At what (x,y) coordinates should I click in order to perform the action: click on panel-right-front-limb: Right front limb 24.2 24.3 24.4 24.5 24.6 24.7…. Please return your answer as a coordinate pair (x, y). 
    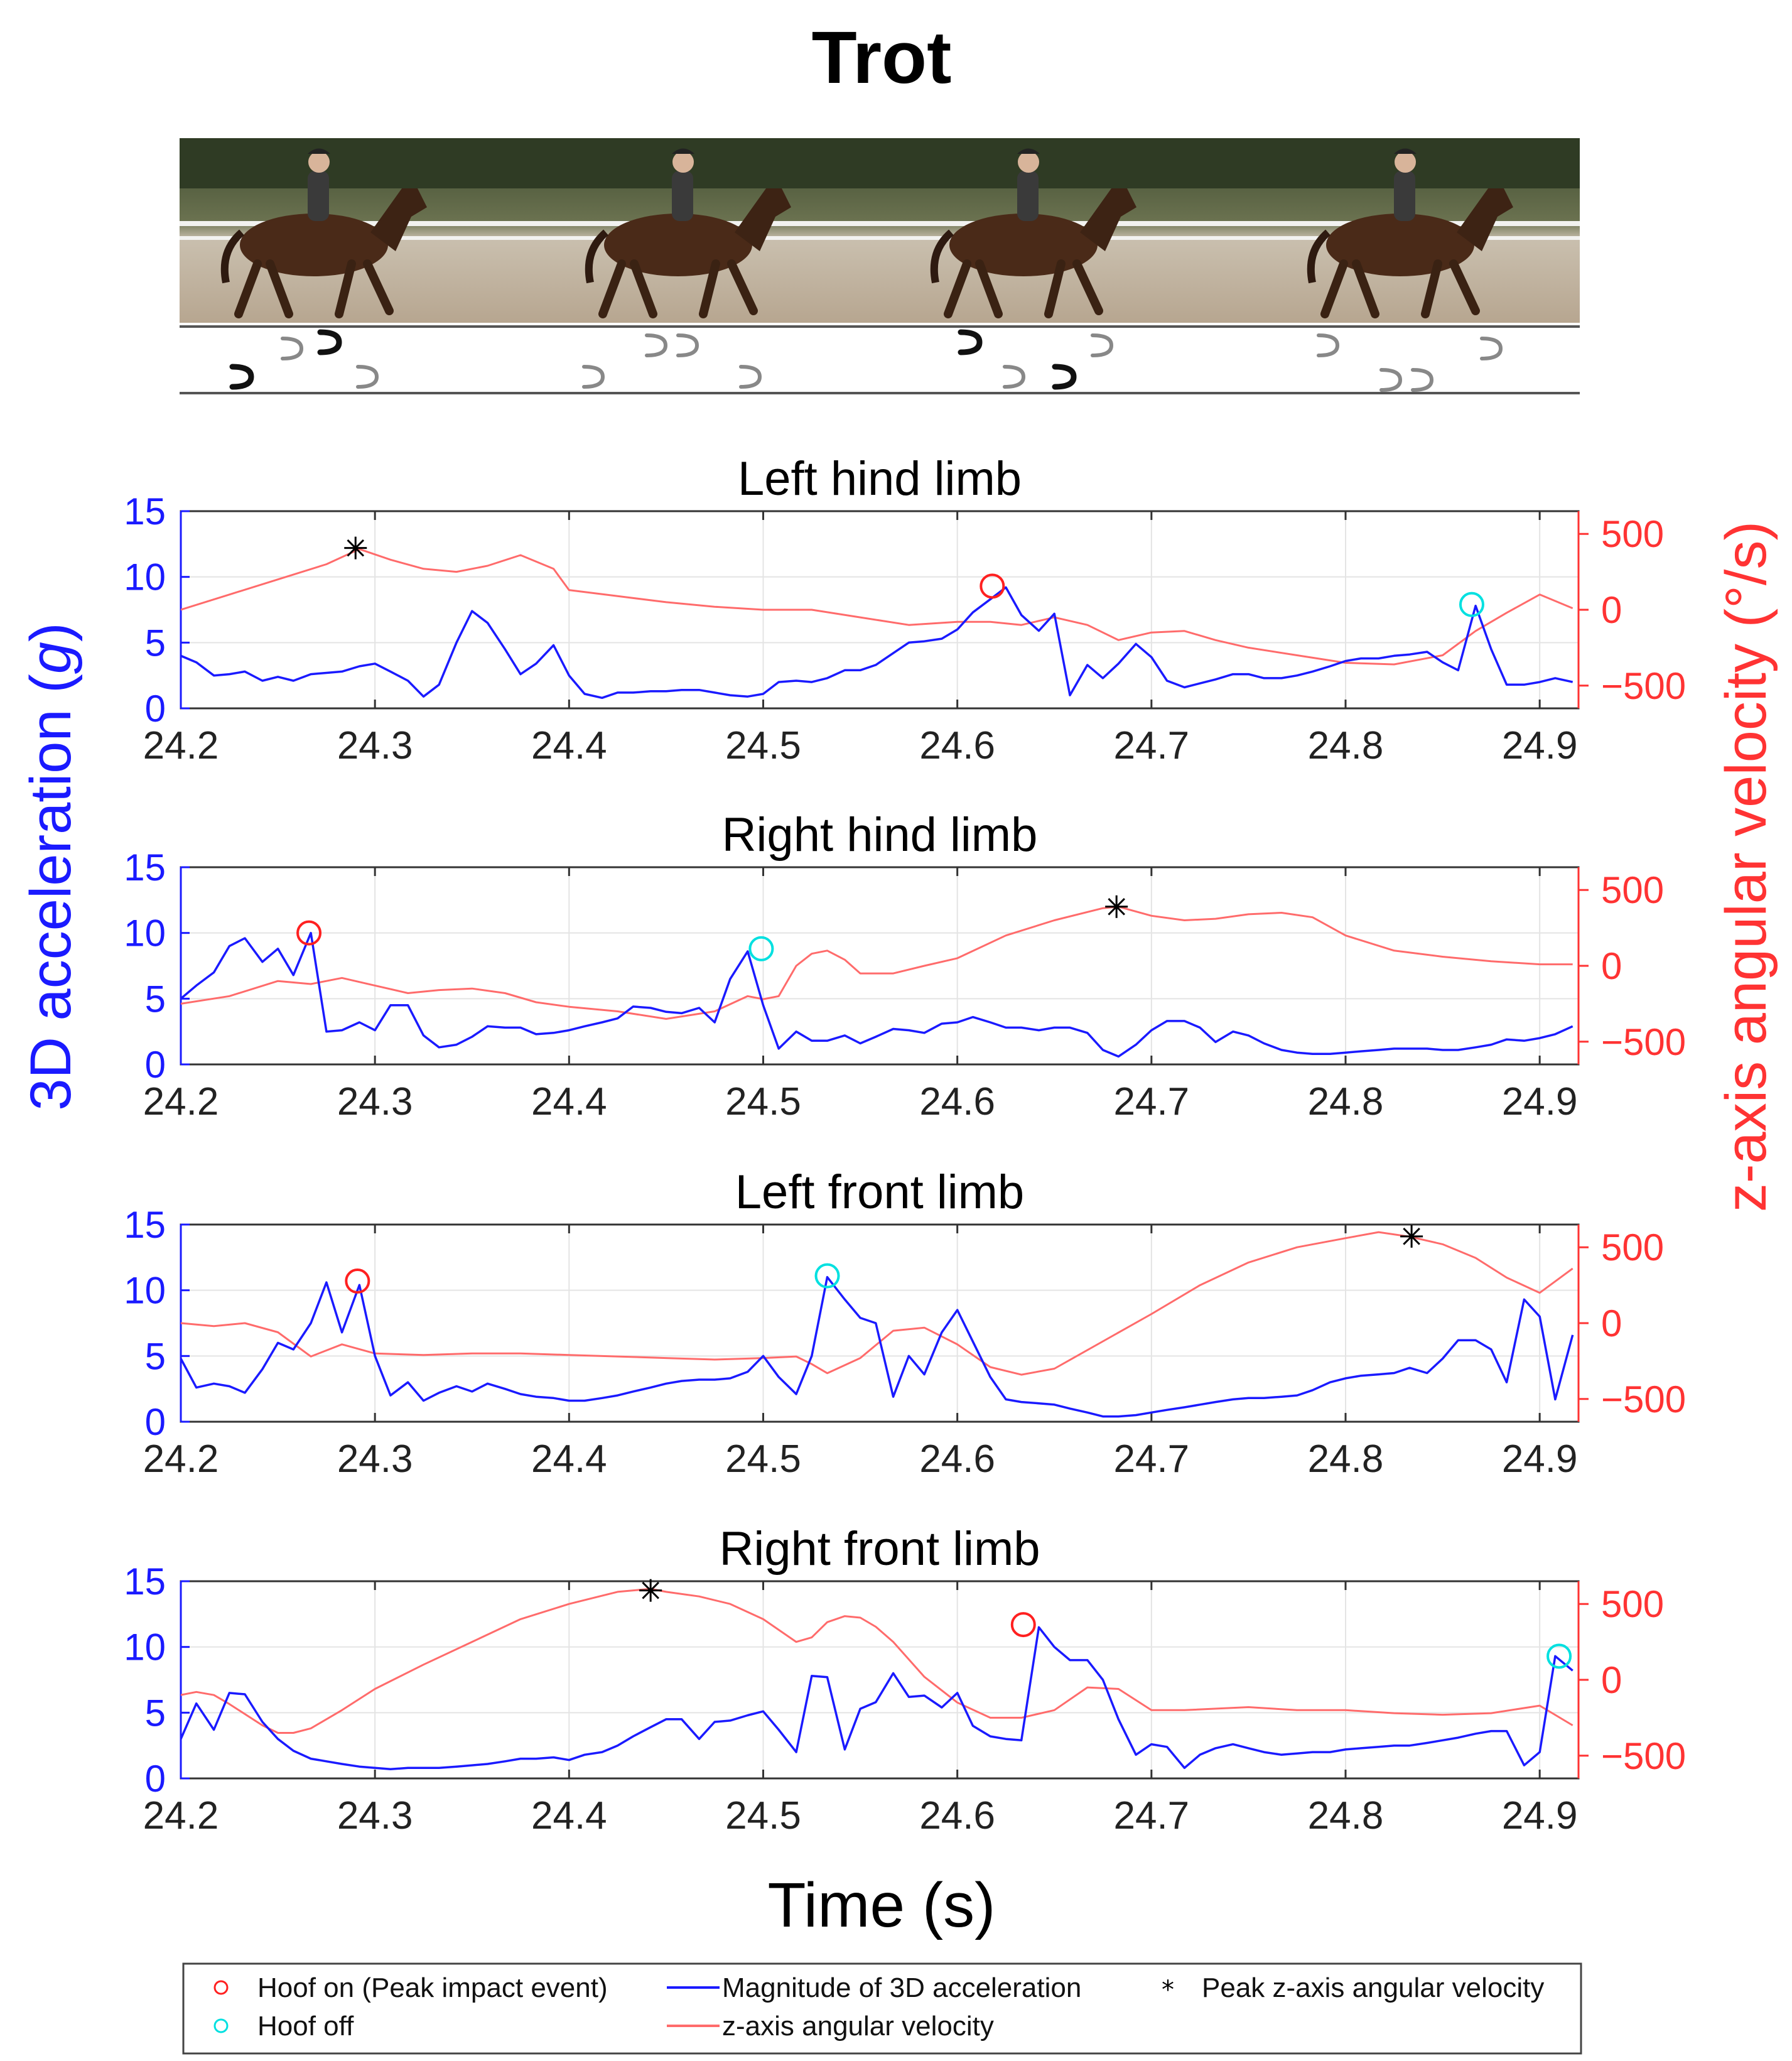
    Looking at the image, I should click on (905, 1679).